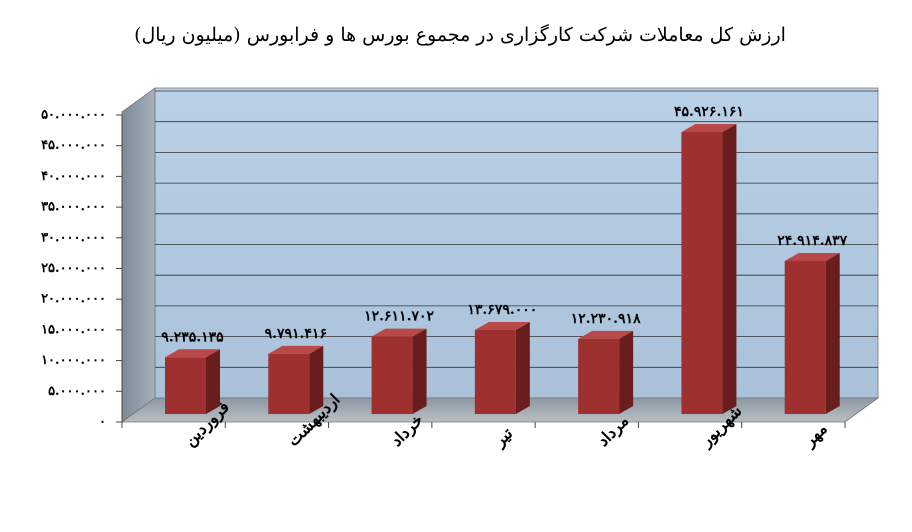  Describe the element at coordinates (192, 337) in the screenshot. I see `value-label: ۹.۲۳۵.۱۳۵` at that location.